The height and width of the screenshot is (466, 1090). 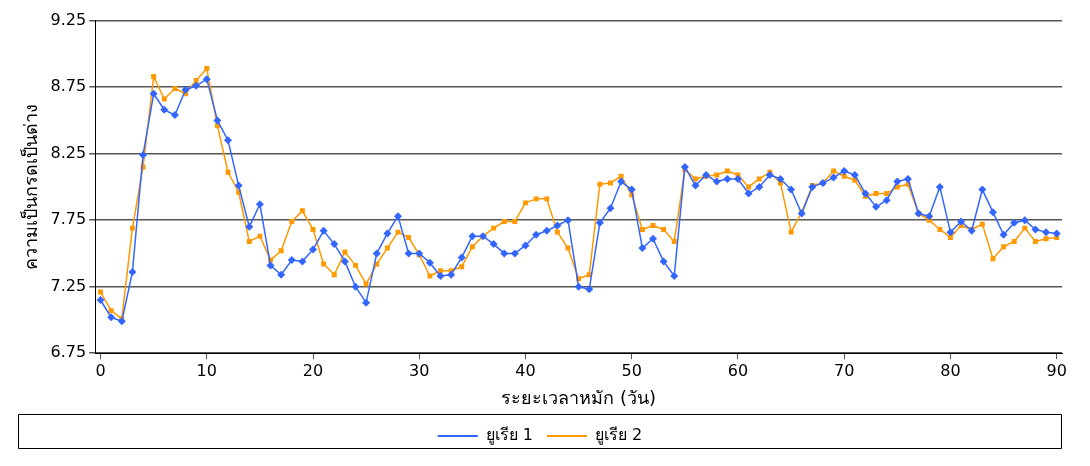 What do you see at coordinates (419, 370) in the screenshot?
I see `x-tick-label: 30` at bounding box center [419, 370].